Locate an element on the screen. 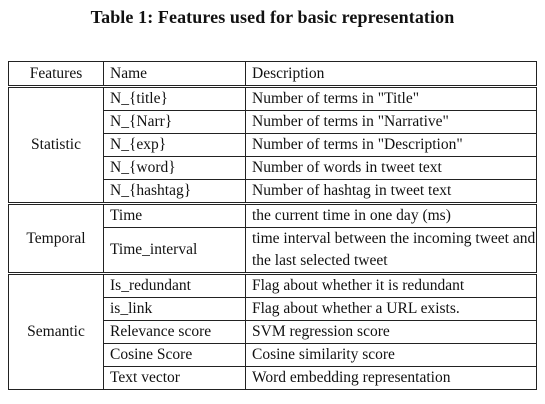 Image resolution: width=545 pixels, height=404 pixels. name-cell: N_{Narr} is located at coordinates (174, 122).